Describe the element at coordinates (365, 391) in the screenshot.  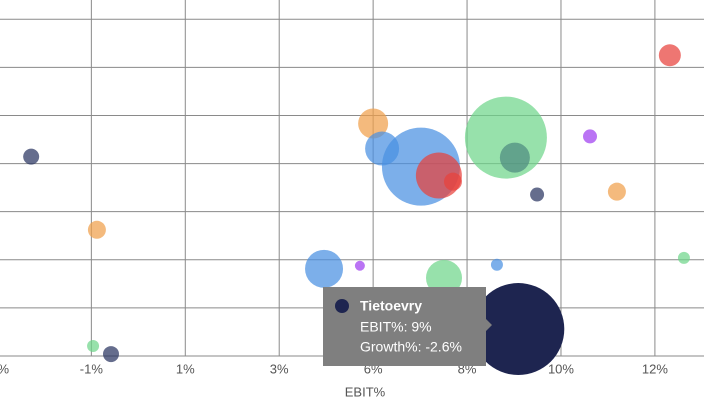
I see `x-axis-label: EBIT%` at that location.